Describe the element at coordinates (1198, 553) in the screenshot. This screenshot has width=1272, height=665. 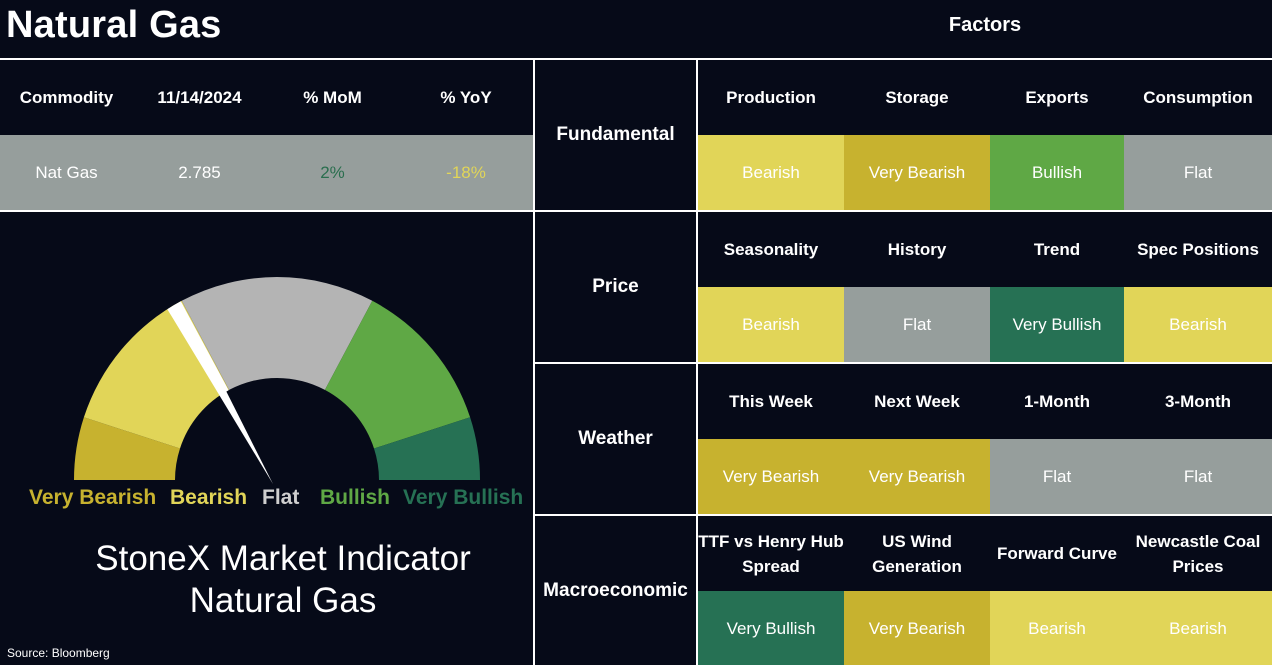
I see `factor-label: Newcastle Coal Prices` at that location.